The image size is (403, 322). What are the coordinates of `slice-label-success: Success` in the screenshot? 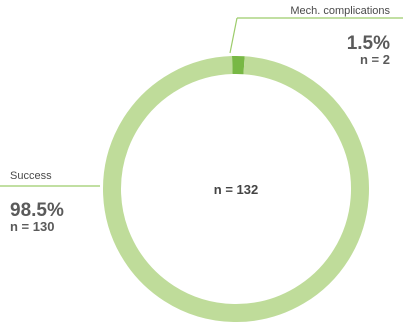 It's located at (31, 176).